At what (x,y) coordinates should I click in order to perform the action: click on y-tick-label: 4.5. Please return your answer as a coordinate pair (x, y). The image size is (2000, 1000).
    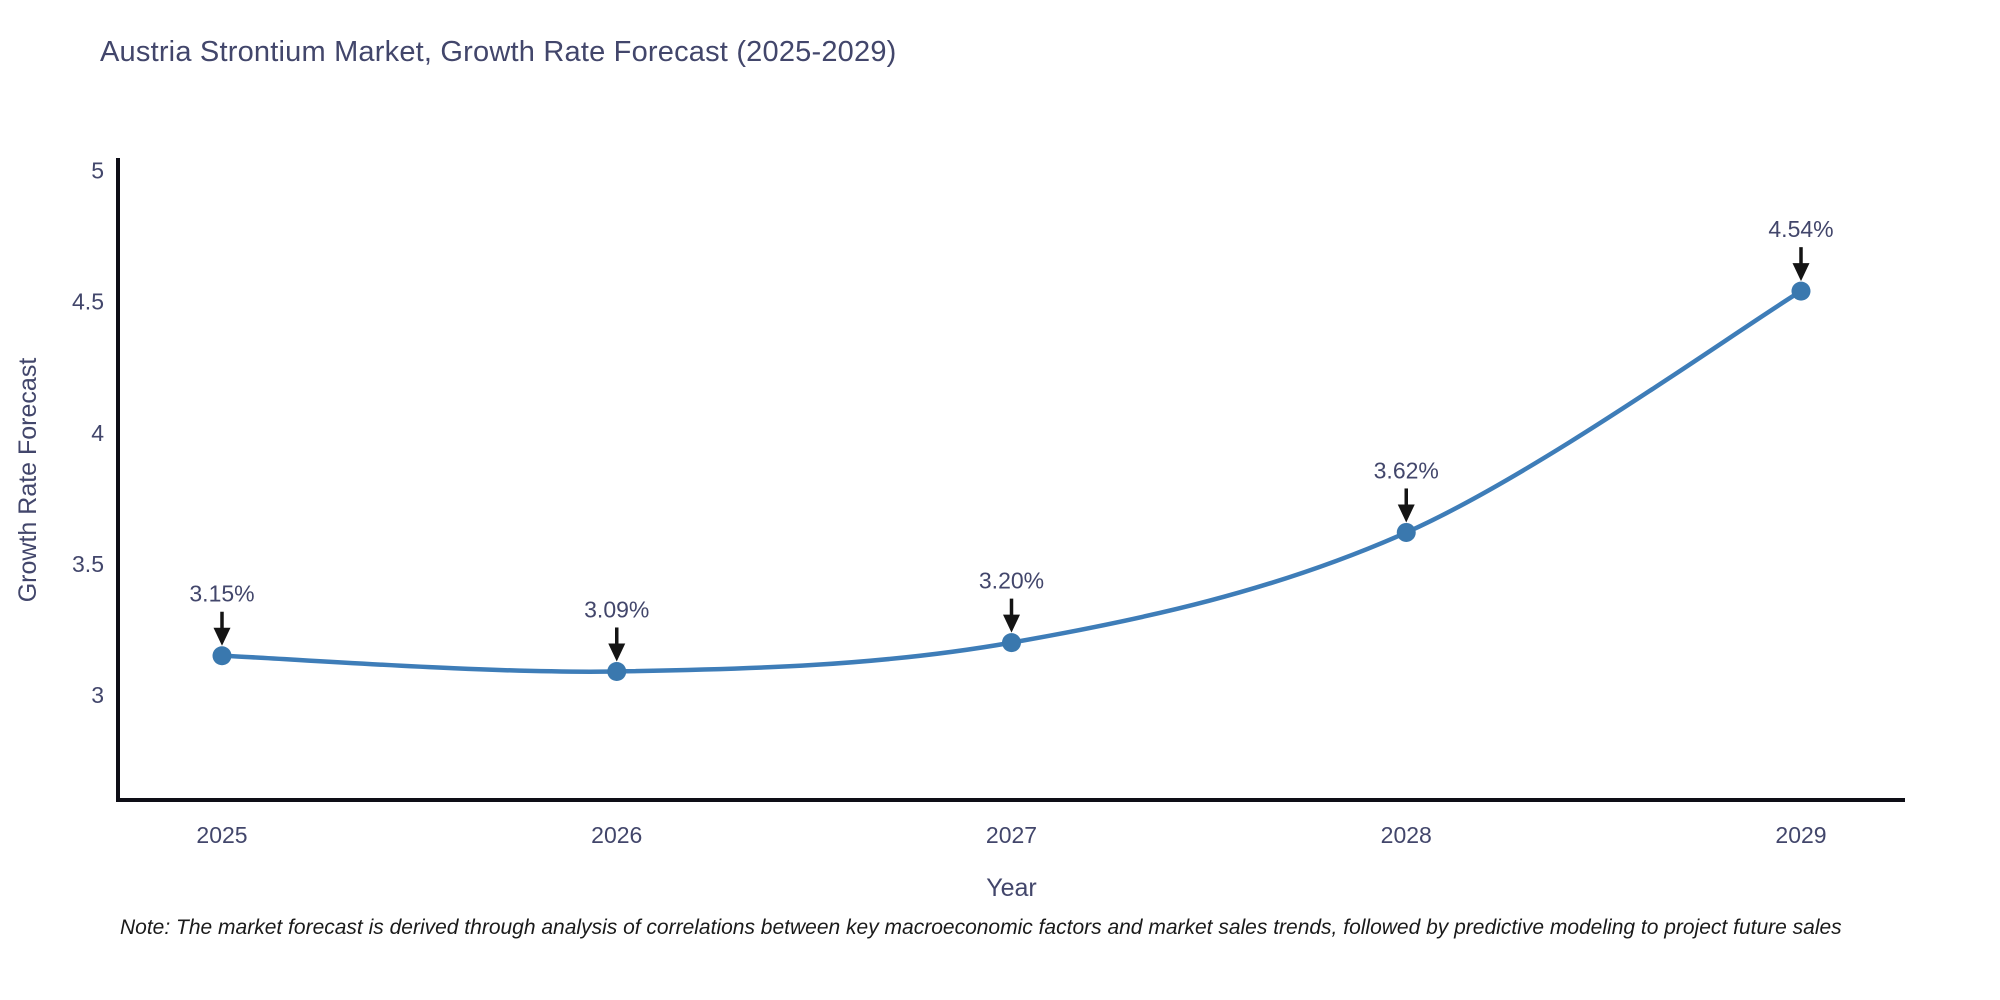
    Looking at the image, I should click on (88, 302).